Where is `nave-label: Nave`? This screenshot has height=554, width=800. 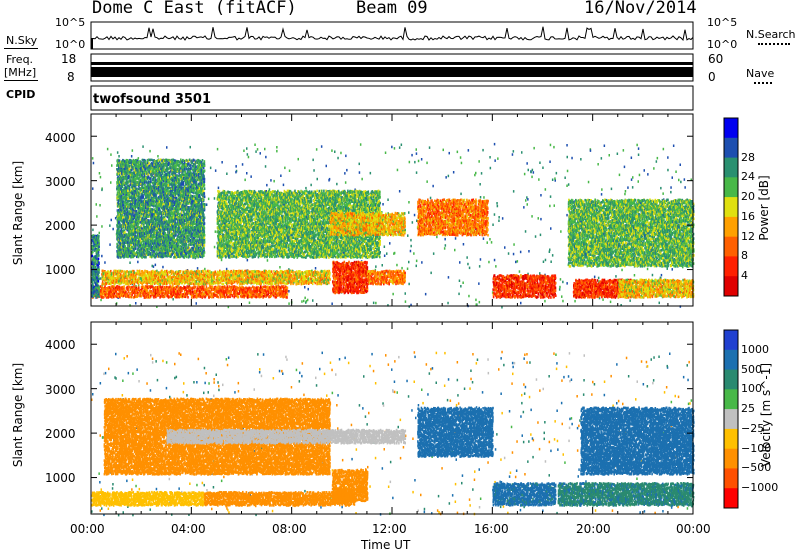 nave-label: Nave is located at coordinates (760, 73).